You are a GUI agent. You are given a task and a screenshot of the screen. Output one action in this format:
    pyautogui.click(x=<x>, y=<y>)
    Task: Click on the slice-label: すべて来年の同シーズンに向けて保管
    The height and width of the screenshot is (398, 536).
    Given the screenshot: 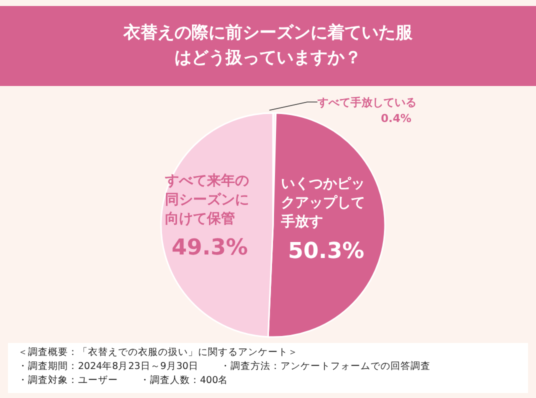 What is the action you would take?
    pyautogui.click(x=207, y=200)
    